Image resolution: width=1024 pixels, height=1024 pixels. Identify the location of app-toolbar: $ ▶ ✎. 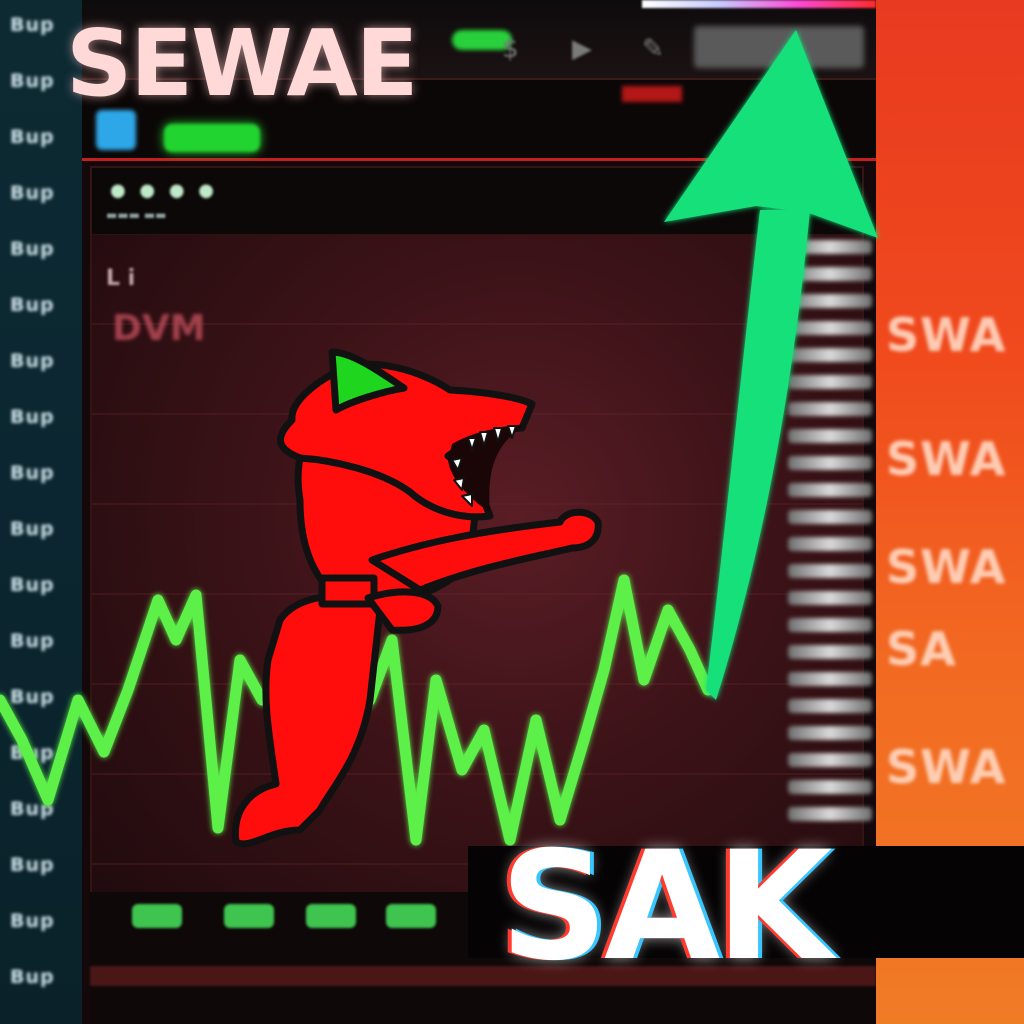
(479, 40).